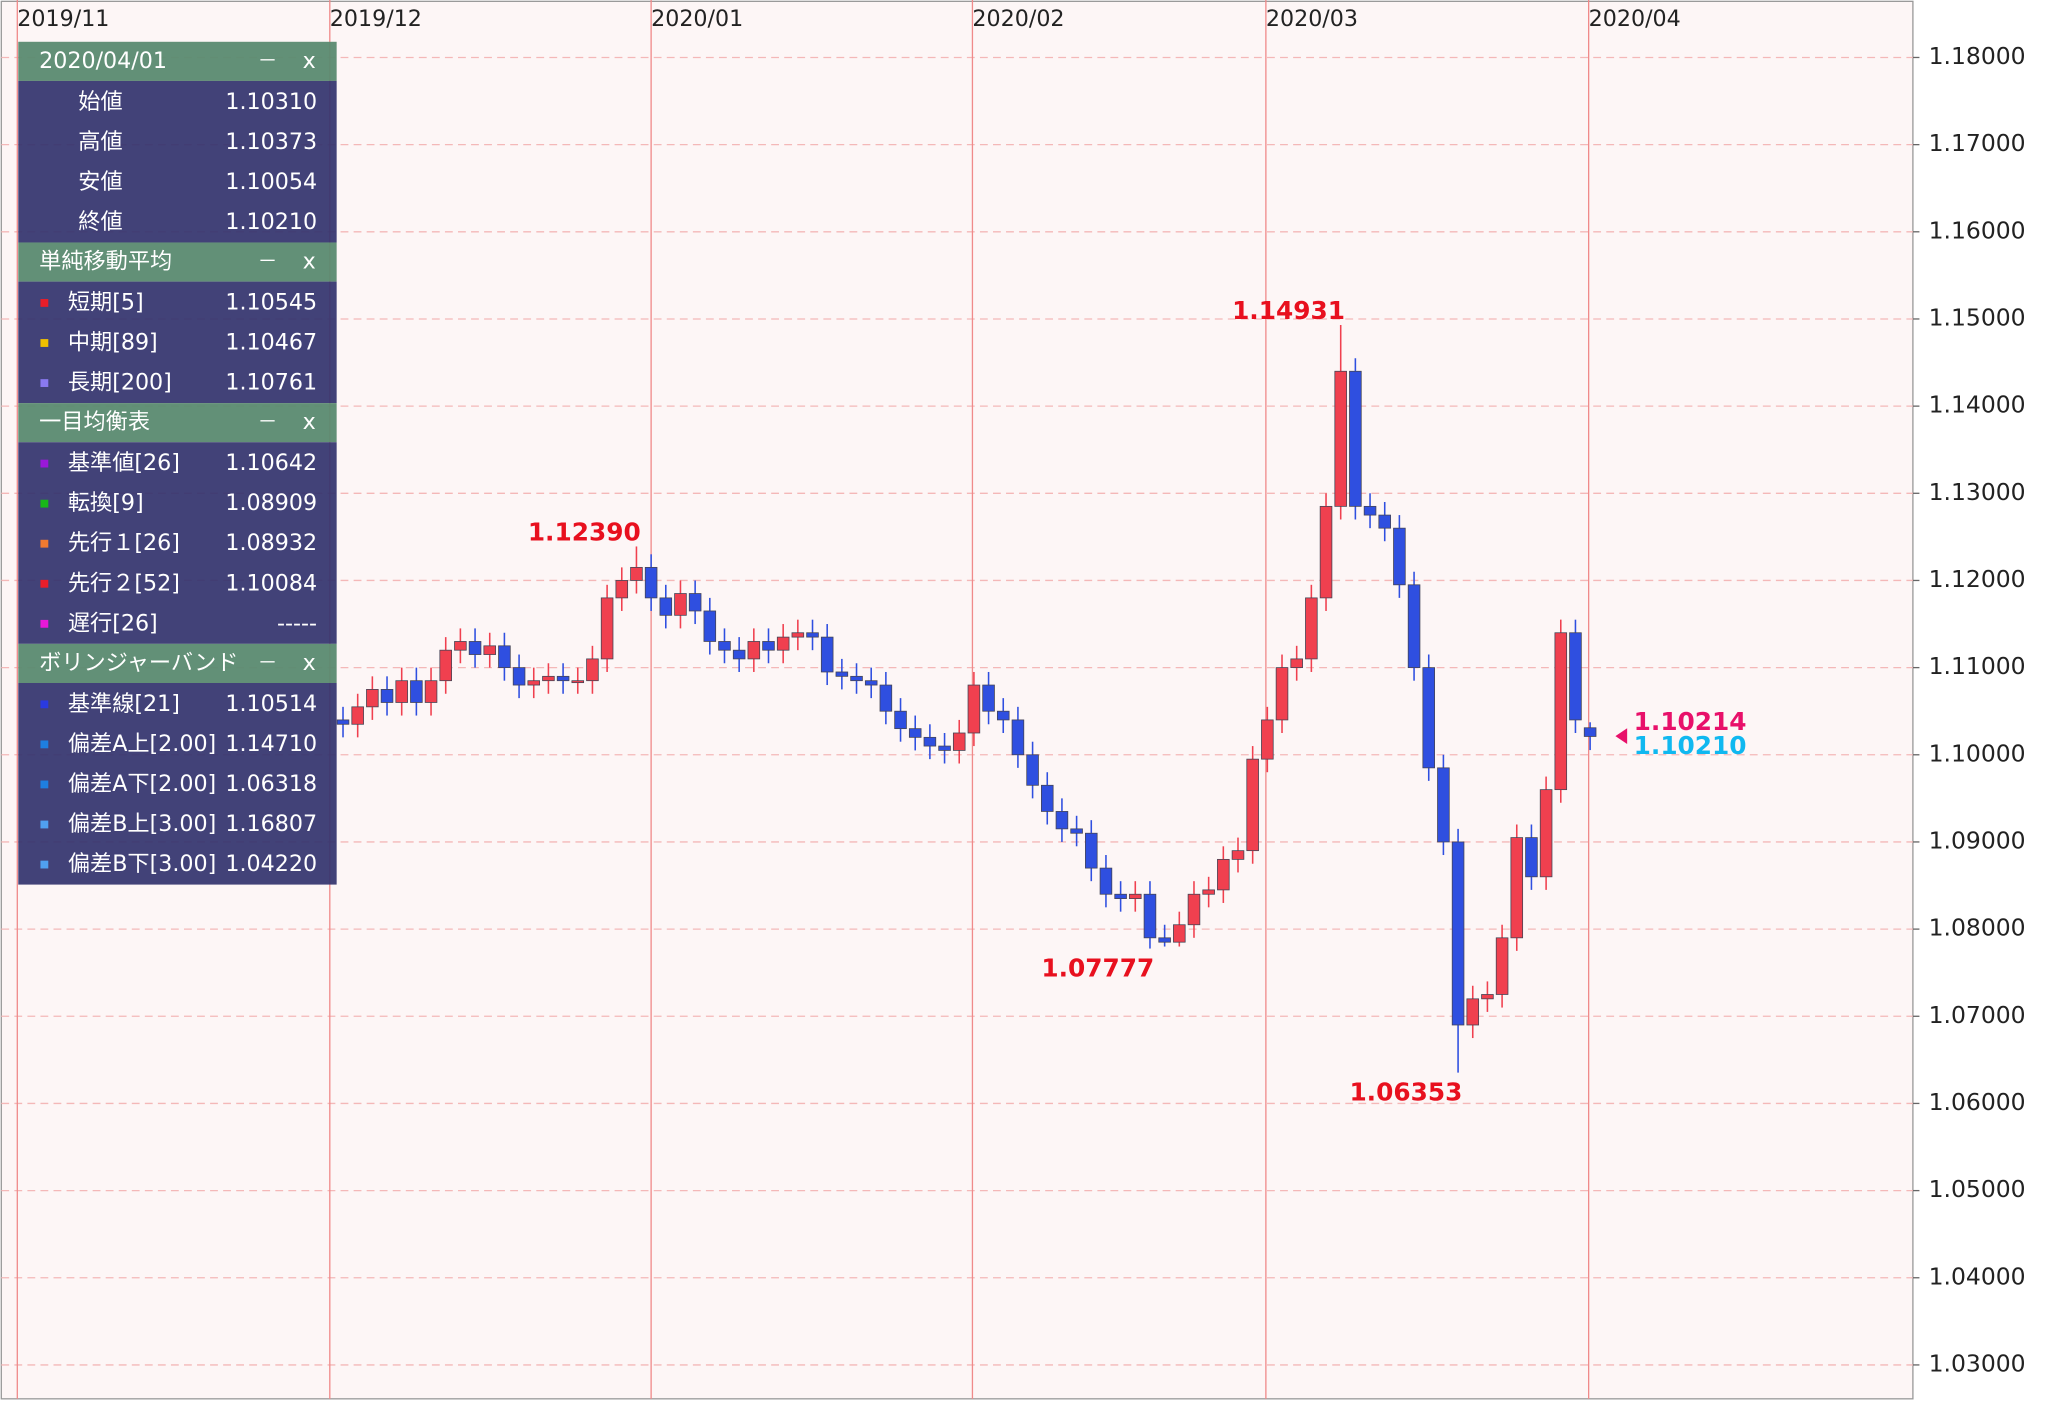 The image size is (2046, 1408). What do you see at coordinates (271, 182) in the screenshot?
I see `row-value: 1.10054` at bounding box center [271, 182].